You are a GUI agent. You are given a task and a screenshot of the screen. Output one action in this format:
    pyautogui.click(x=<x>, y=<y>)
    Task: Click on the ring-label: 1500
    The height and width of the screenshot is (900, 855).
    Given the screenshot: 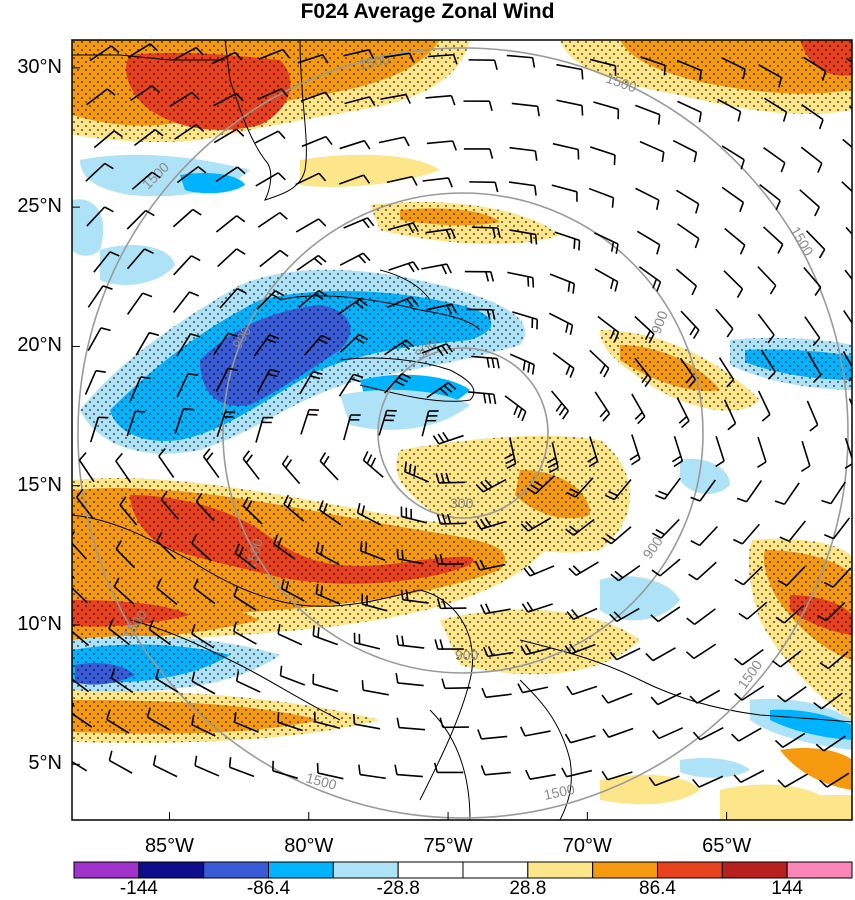 What is the action you would take?
    pyautogui.click(x=559, y=792)
    